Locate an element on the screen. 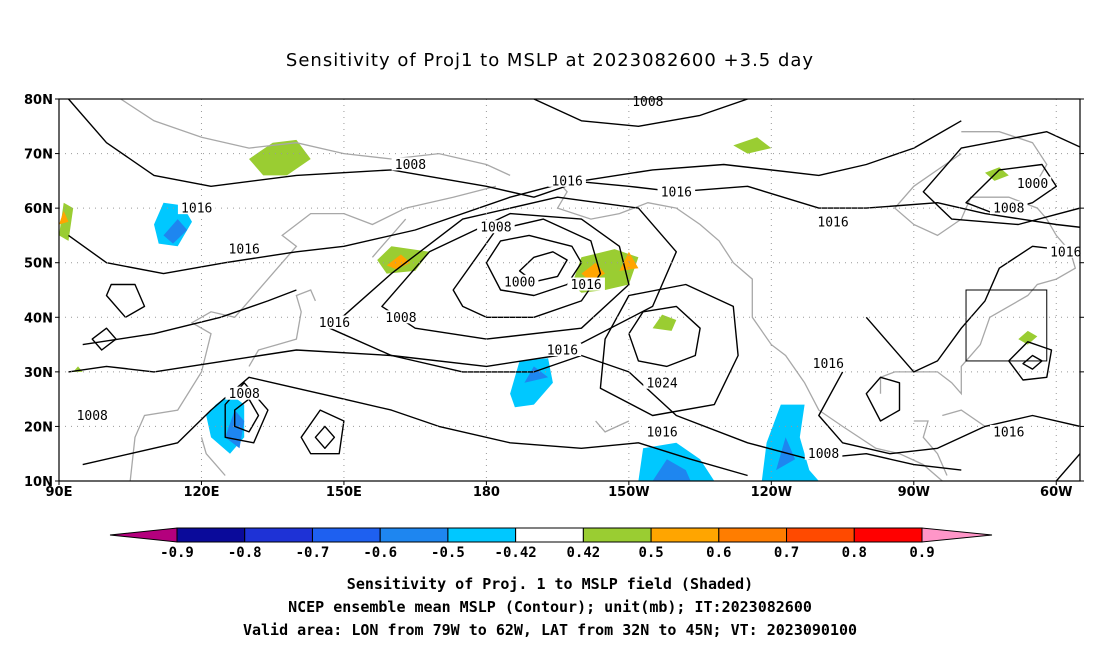  lon-label: 90W is located at coordinates (914, 492).